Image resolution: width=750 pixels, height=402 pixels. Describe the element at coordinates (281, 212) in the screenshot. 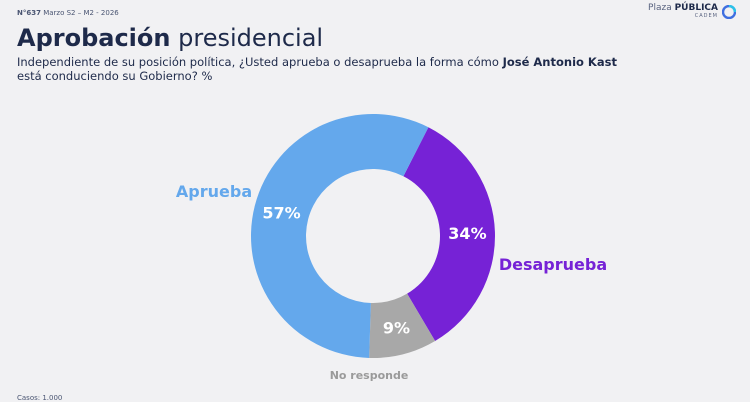

I see `value-label-aprueba: 57%` at that location.